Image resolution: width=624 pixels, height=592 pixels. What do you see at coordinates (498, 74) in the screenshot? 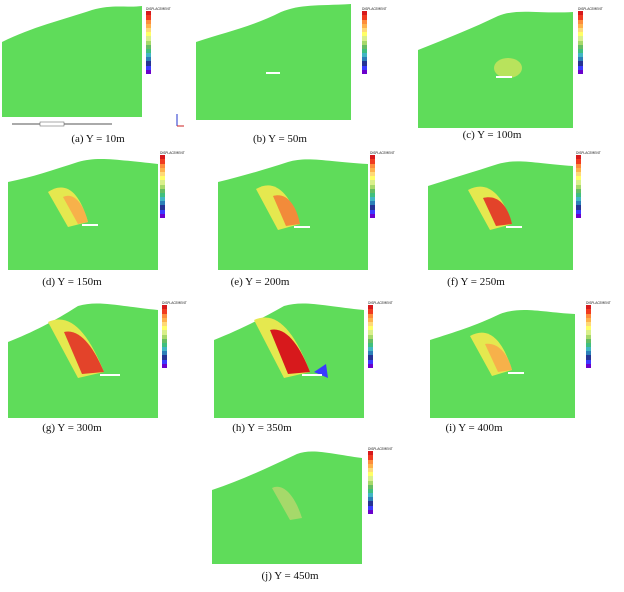
I see `panel-c: (c) Y = 100m` at bounding box center [498, 74].